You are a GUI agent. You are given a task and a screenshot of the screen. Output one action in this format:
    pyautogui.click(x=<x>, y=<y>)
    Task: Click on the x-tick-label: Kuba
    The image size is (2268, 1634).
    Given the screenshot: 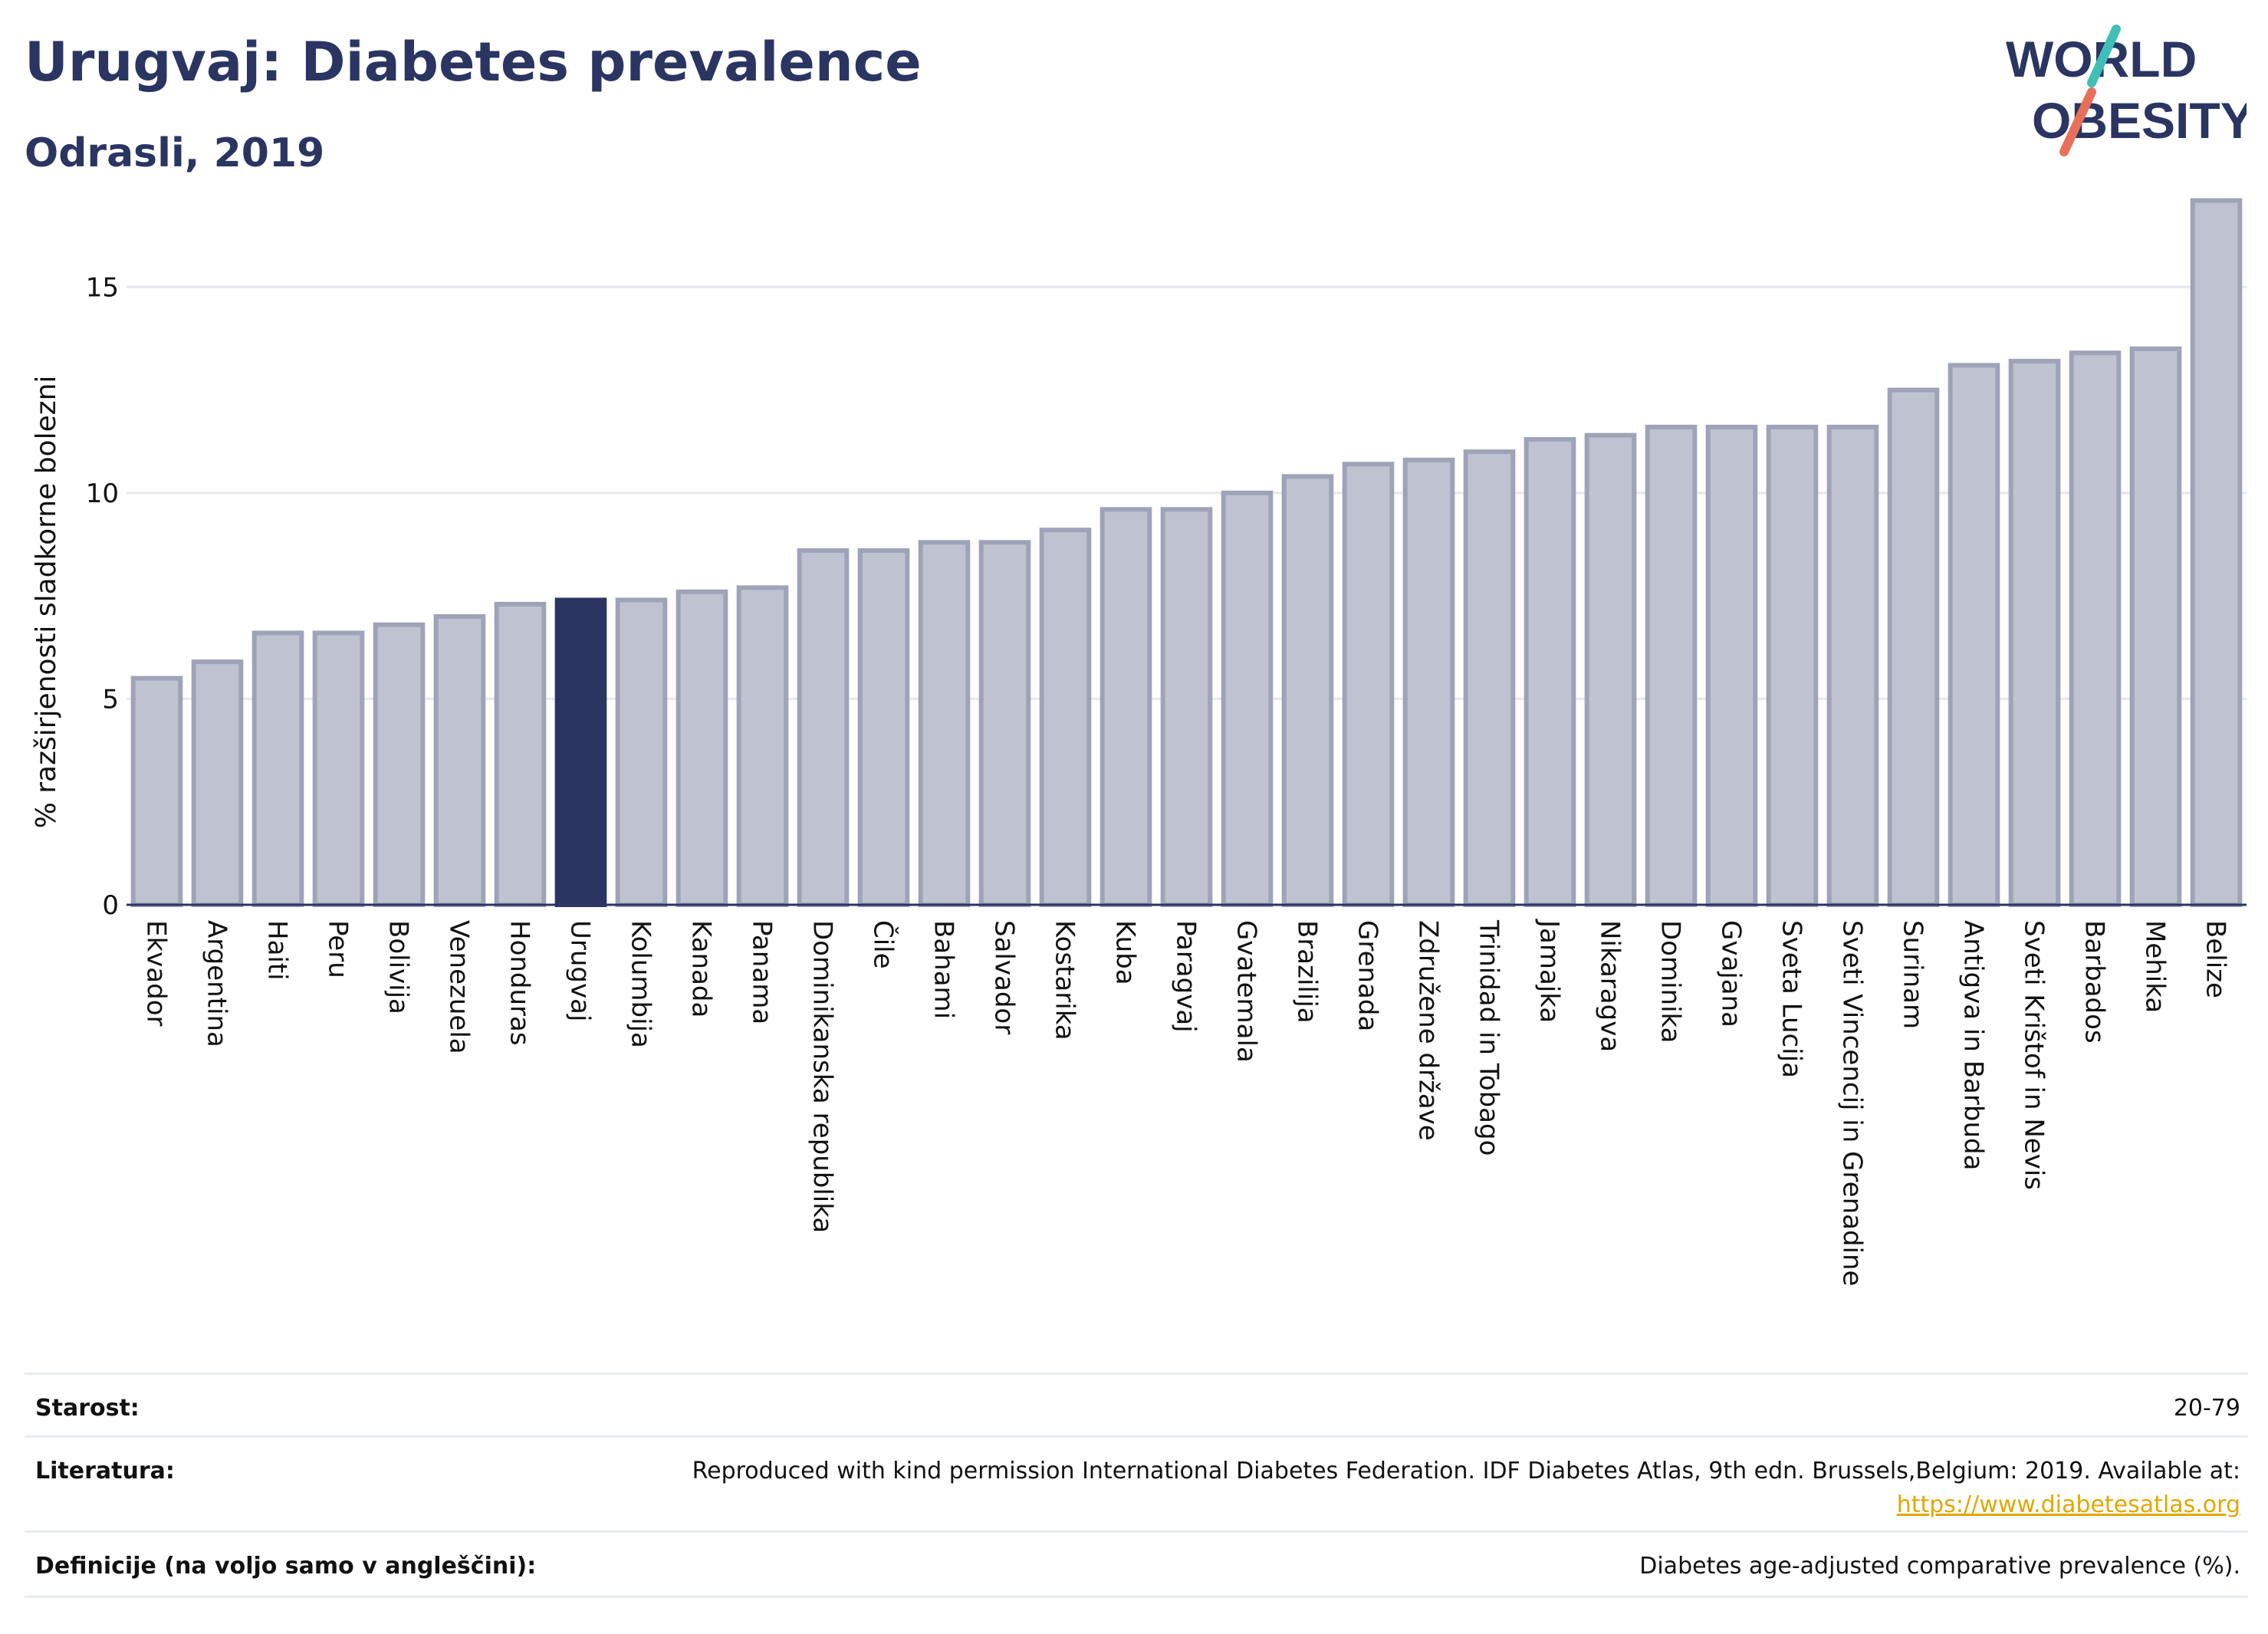 What is the action you would take?
    pyautogui.click(x=1125, y=953)
    